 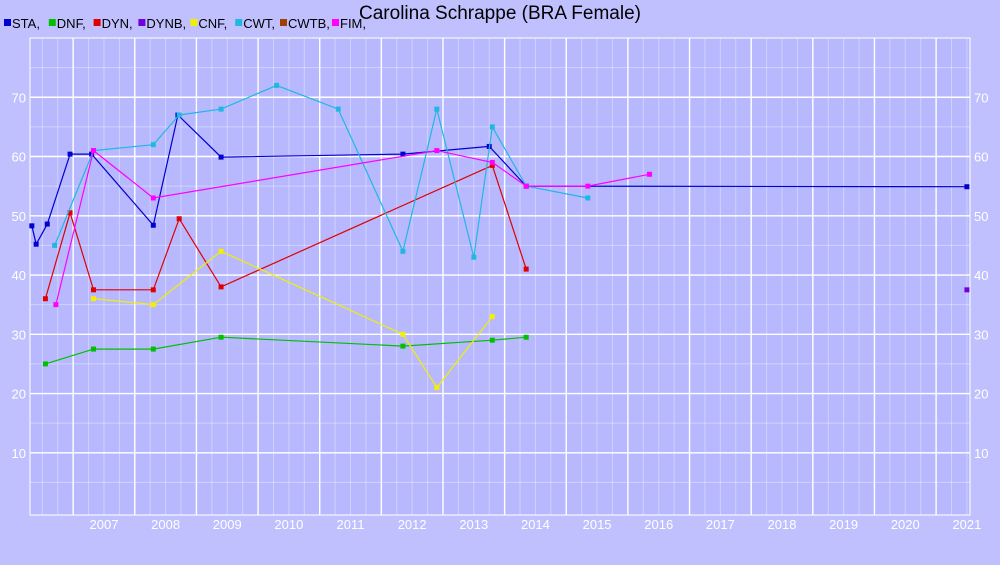 I want to click on x-tick-label: 2009, so click(x=227, y=524).